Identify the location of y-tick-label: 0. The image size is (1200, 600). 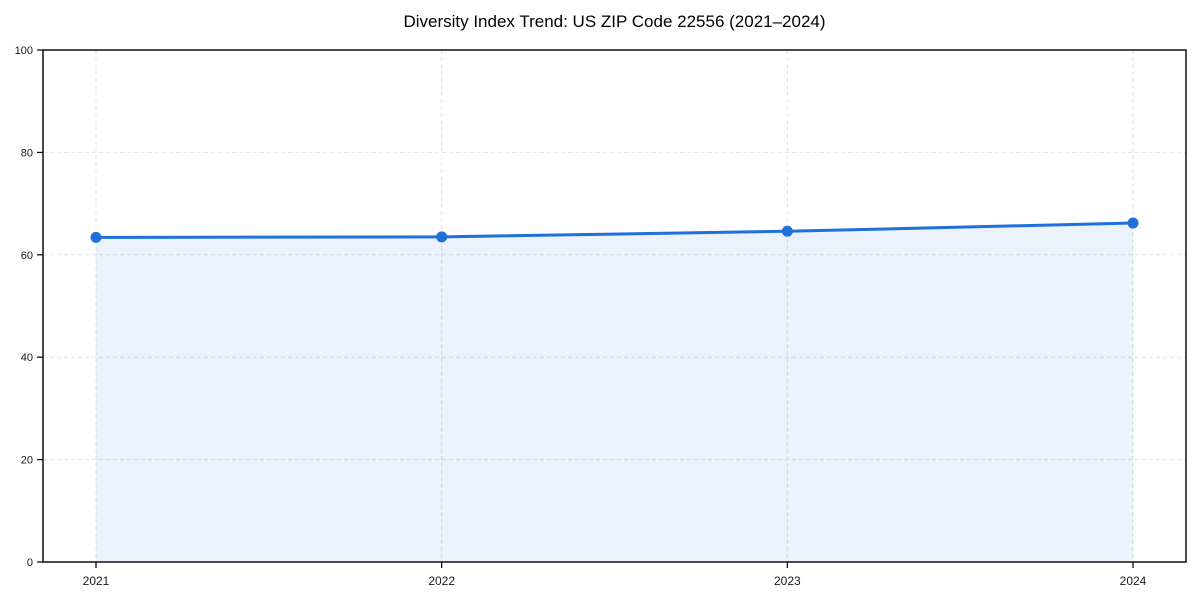
(30, 563).